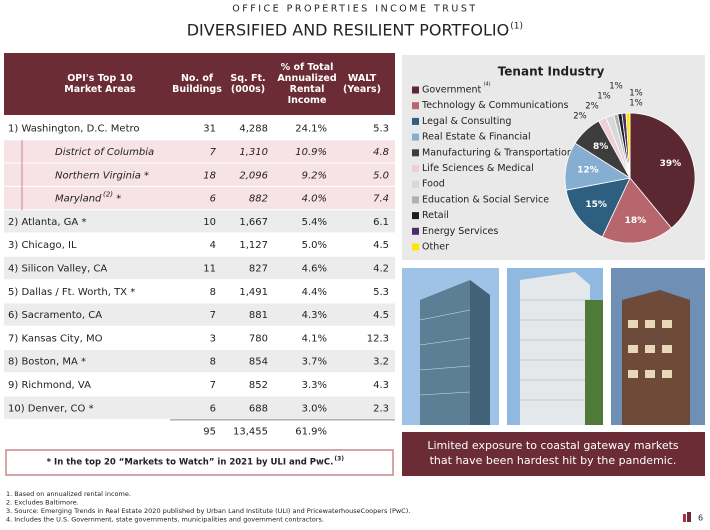 The image size is (710, 530). I want to click on market-name: 9) Richmond, VA, so click(49, 385).